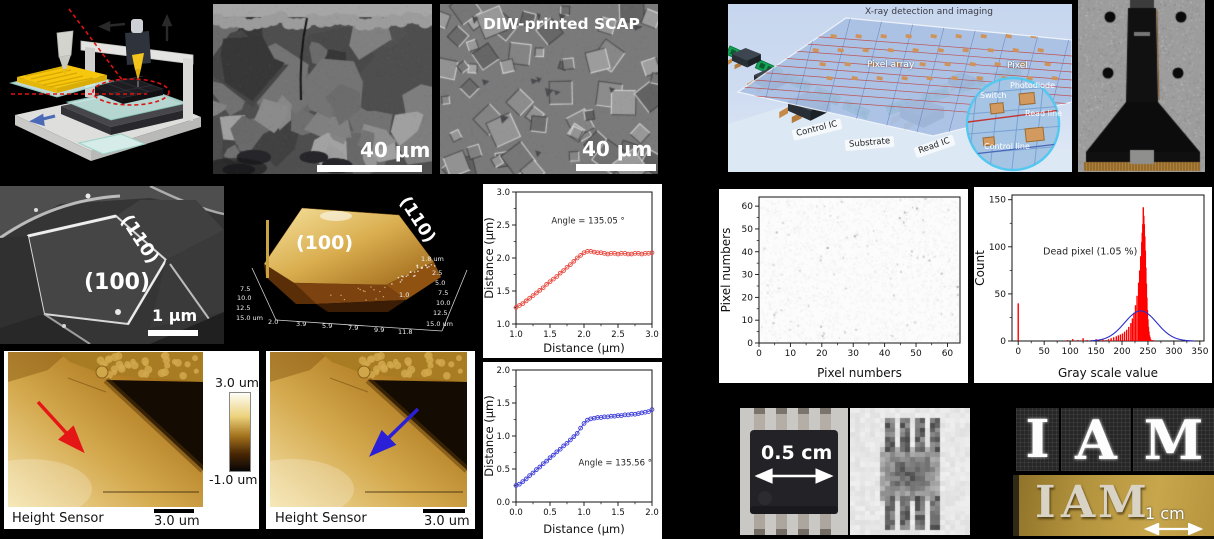 This screenshot has height=539, width=1214. I want to click on axis-tick: 9.9, so click(379, 330).